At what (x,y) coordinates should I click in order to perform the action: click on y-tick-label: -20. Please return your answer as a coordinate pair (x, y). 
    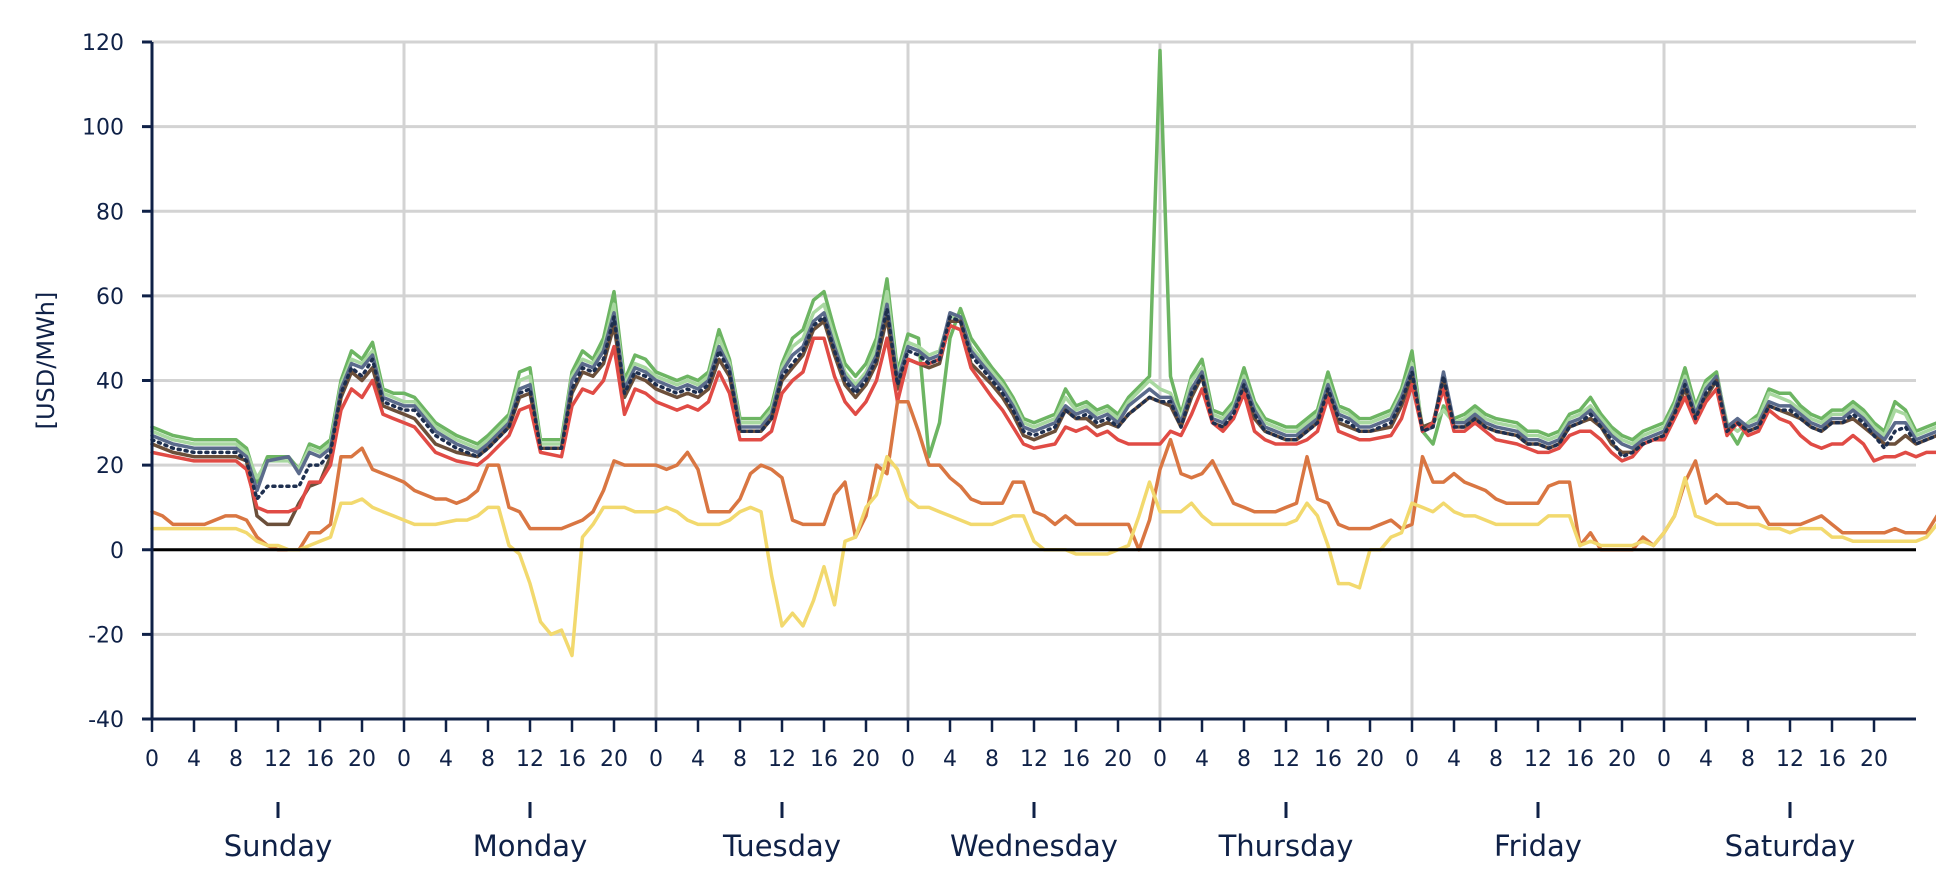
    Looking at the image, I should click on (106, 635).